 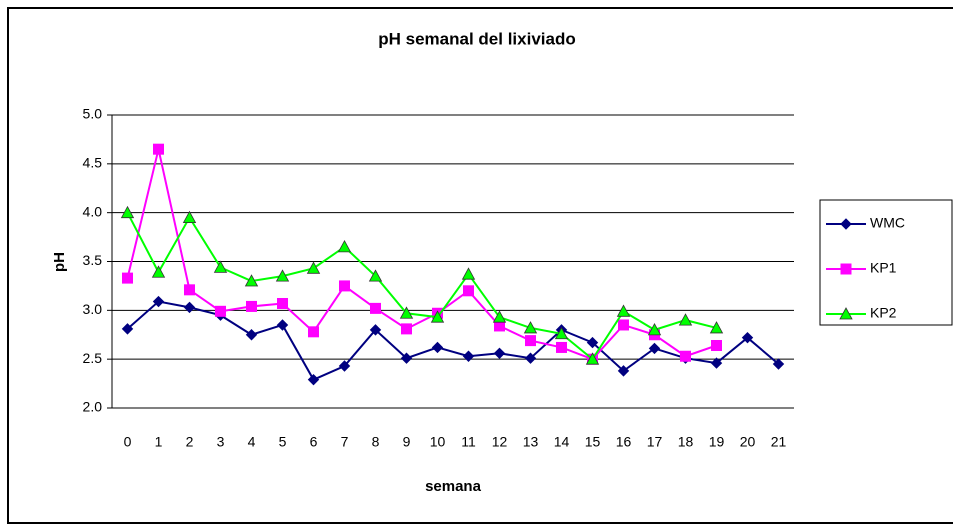 I want to click on x-tick-label: 5, so click(x=283, y=442).